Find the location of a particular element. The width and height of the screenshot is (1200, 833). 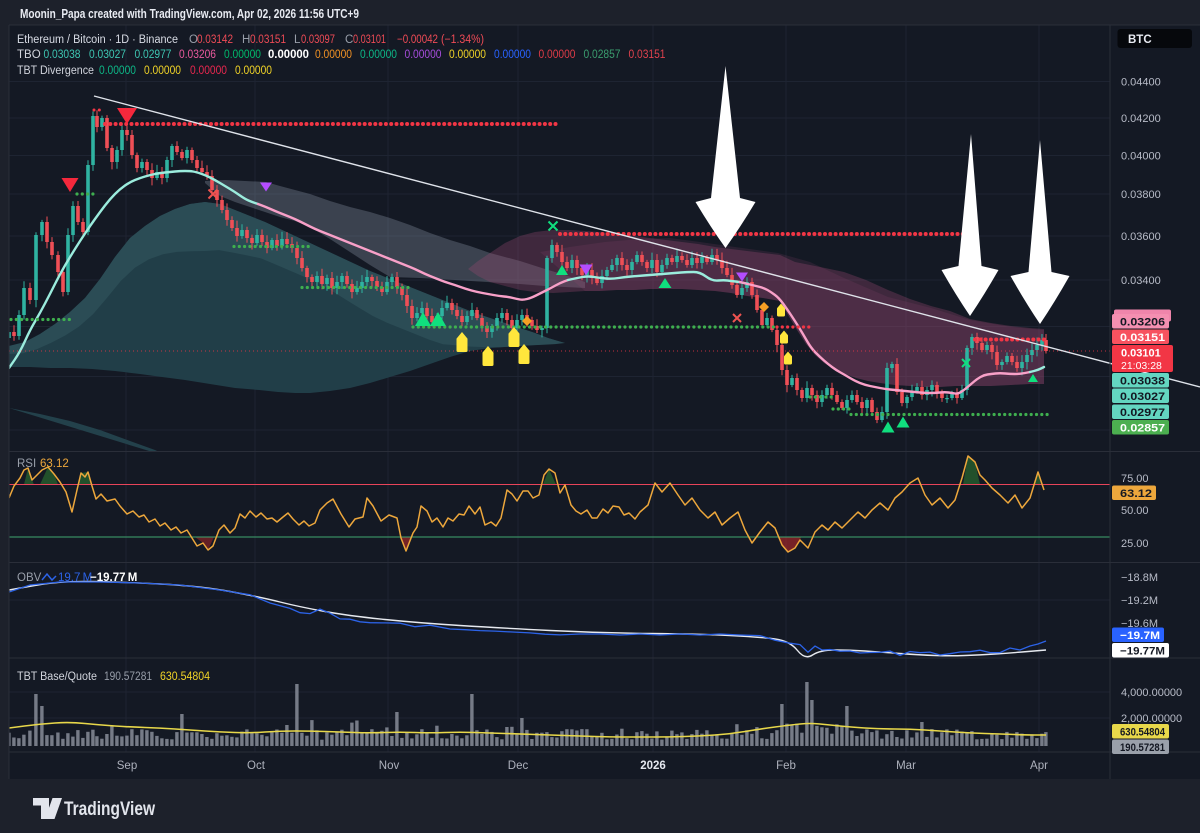

svg-text: TBT Base/Quote is located at coordinates (57, 677).